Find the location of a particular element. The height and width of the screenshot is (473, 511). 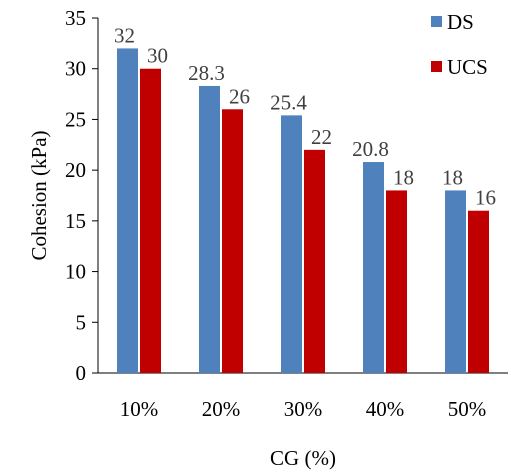

y-tick-label: 35 is located at coordinates (75, 18).